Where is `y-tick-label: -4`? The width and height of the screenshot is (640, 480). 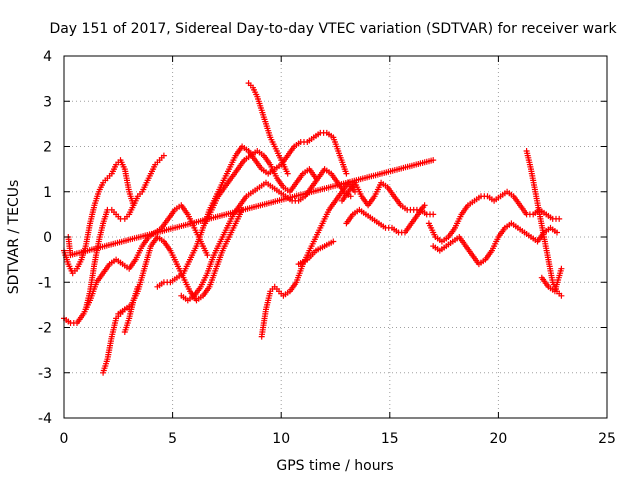 y-tick-label: -4 is located at coordinates (45, 419).